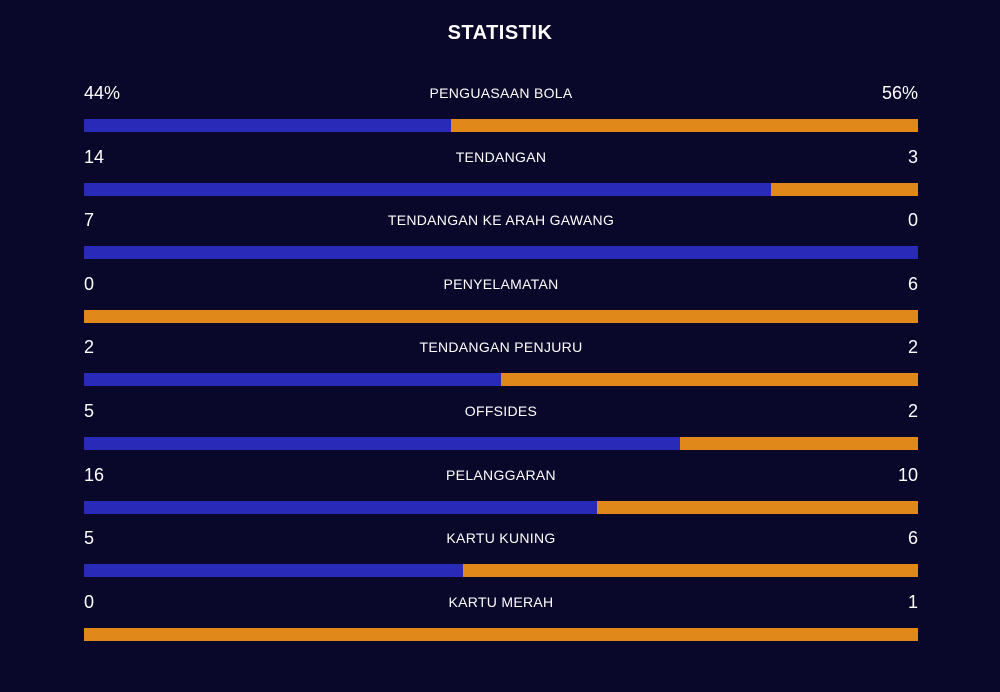  What do you see at coordinates (899, 93) in the screenshot?
I see `away-value: 56%` at bounding box center [899, 93].